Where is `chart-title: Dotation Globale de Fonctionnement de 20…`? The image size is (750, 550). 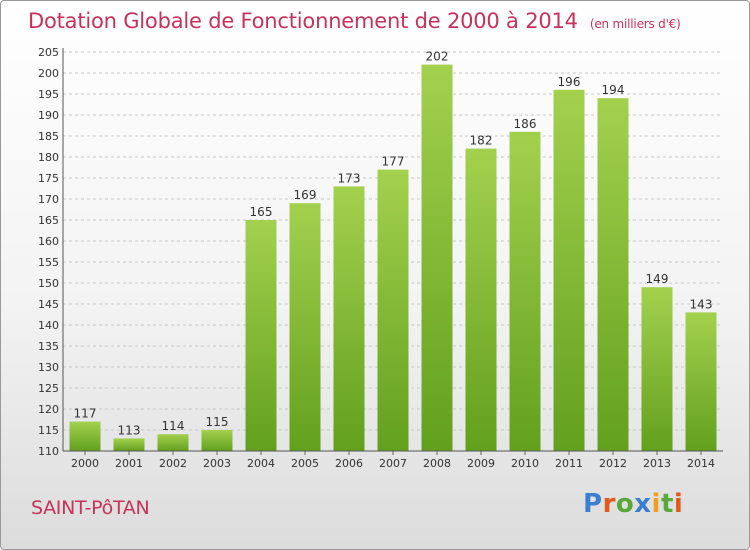 chart-title: Dotation Globale de Fonctionnement de 20… is located at coordinates (354, 21).